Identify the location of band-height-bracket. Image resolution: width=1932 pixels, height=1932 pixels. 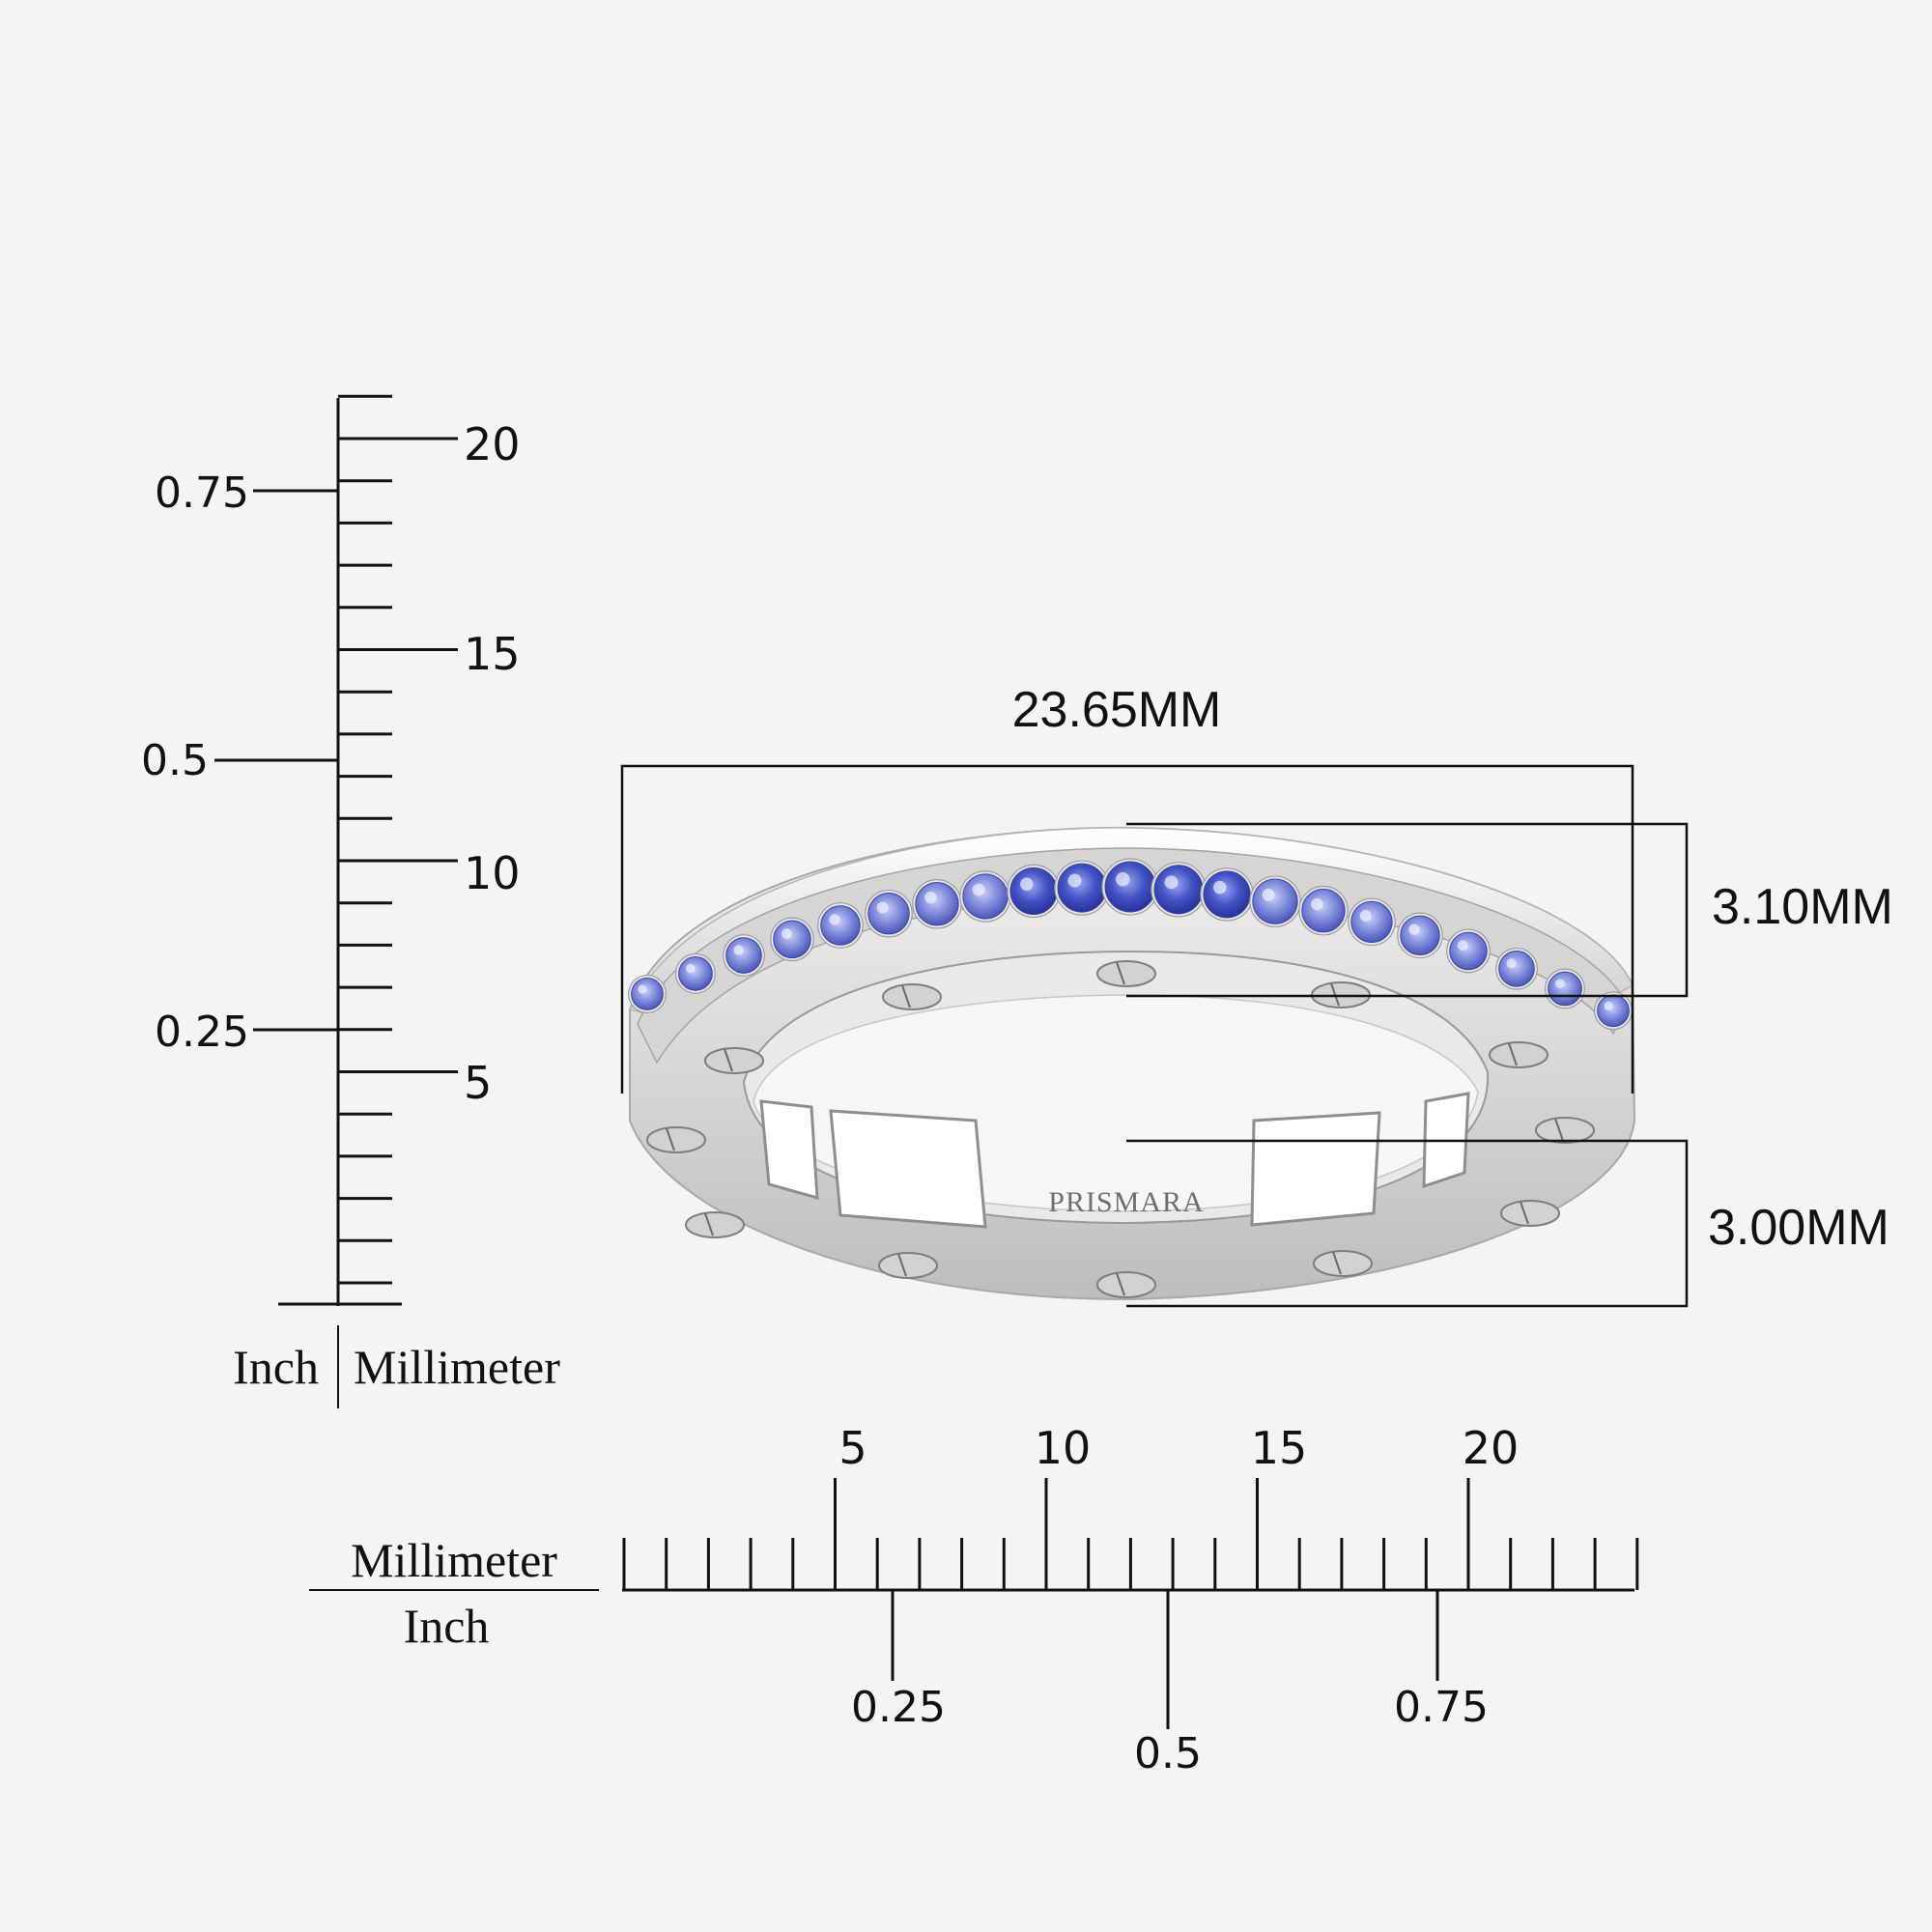
(1407, 1223).